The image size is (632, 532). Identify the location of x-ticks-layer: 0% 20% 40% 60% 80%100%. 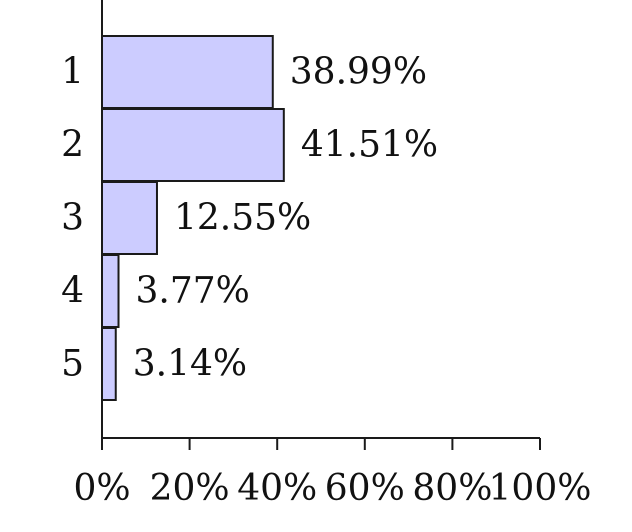
(332, 473).